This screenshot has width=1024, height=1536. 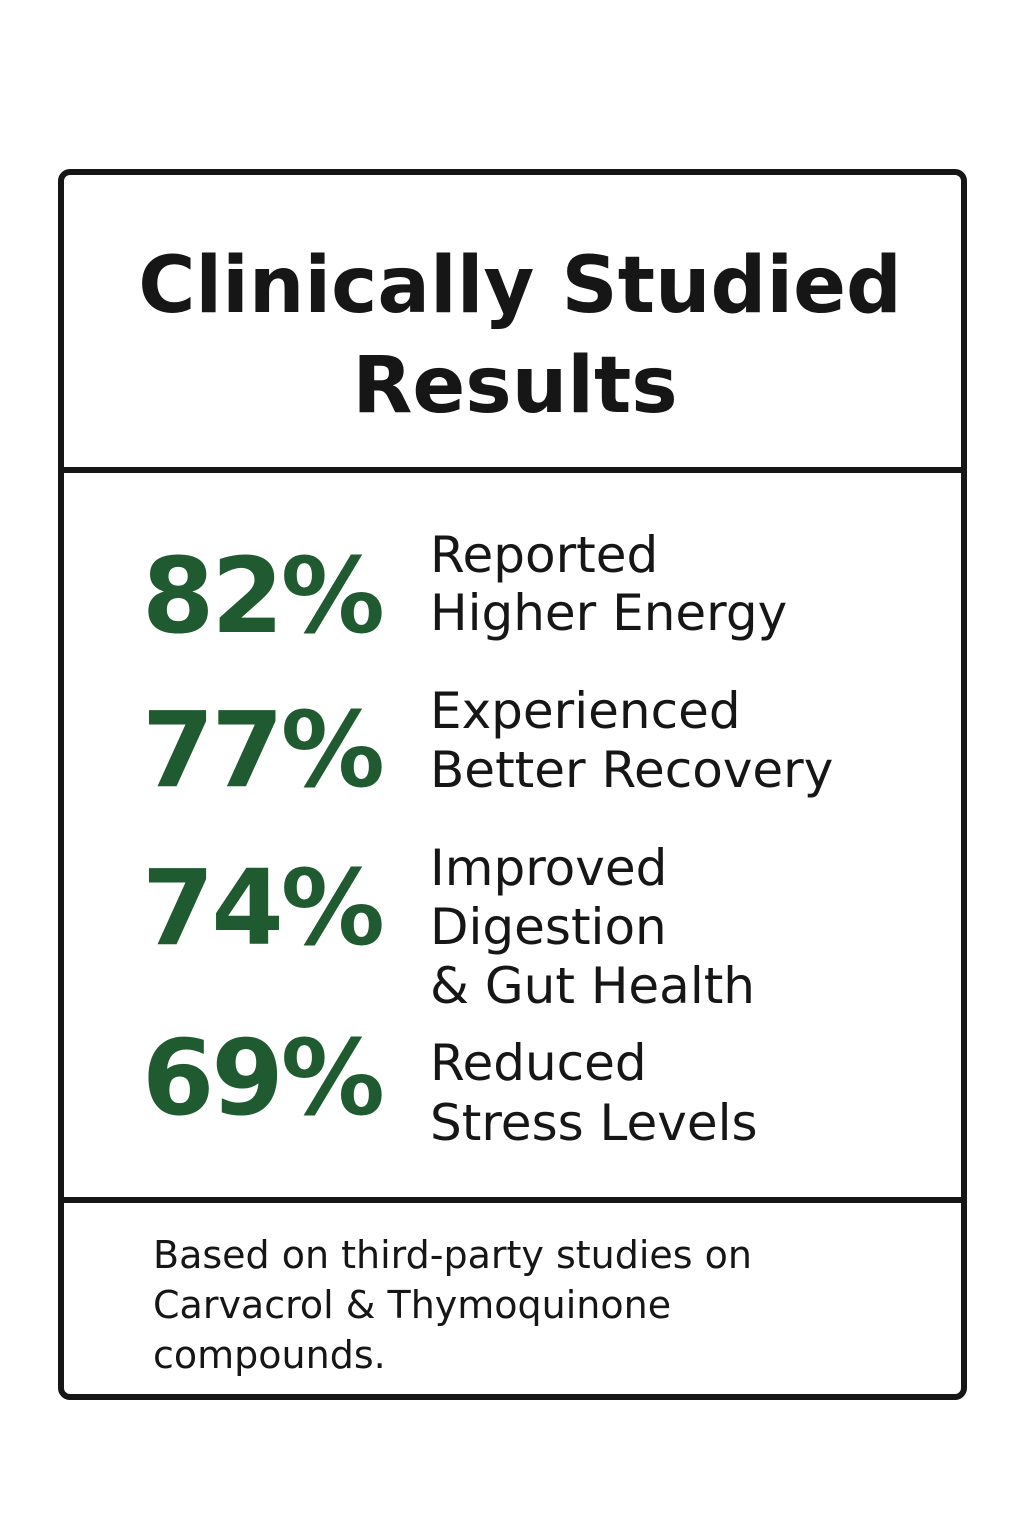 I want to click on footnote-line: compounds., so click(x=269, y=1355).